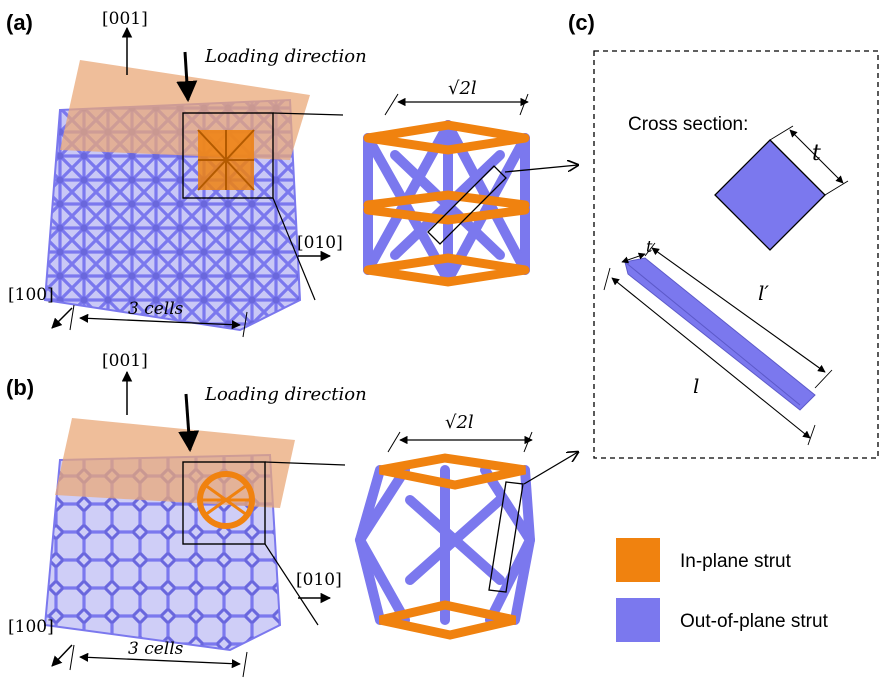 The image size is (886, 684). Describe the element at coordinates (320, 243) in the screenshot. I see `axis-010-a: [010]` at that location.